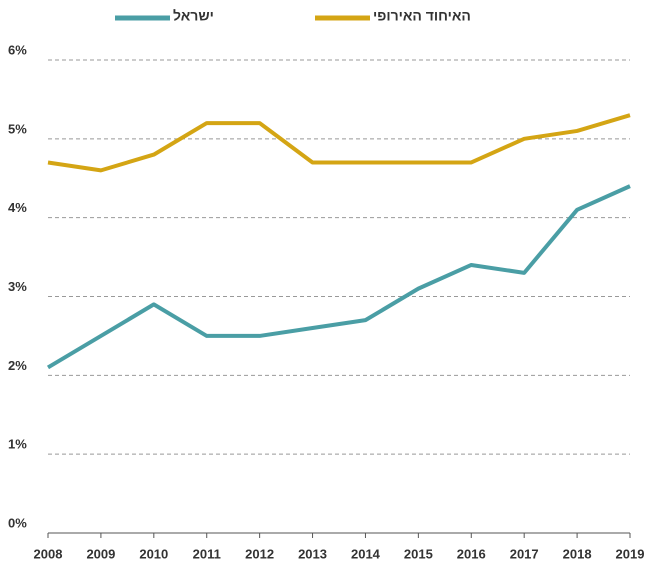 The image size is (650, 565). What do you see at coordinates (100, 553) in the screenshot?
I see `x-tick-label: 2009` at bounding box center [100, 553].